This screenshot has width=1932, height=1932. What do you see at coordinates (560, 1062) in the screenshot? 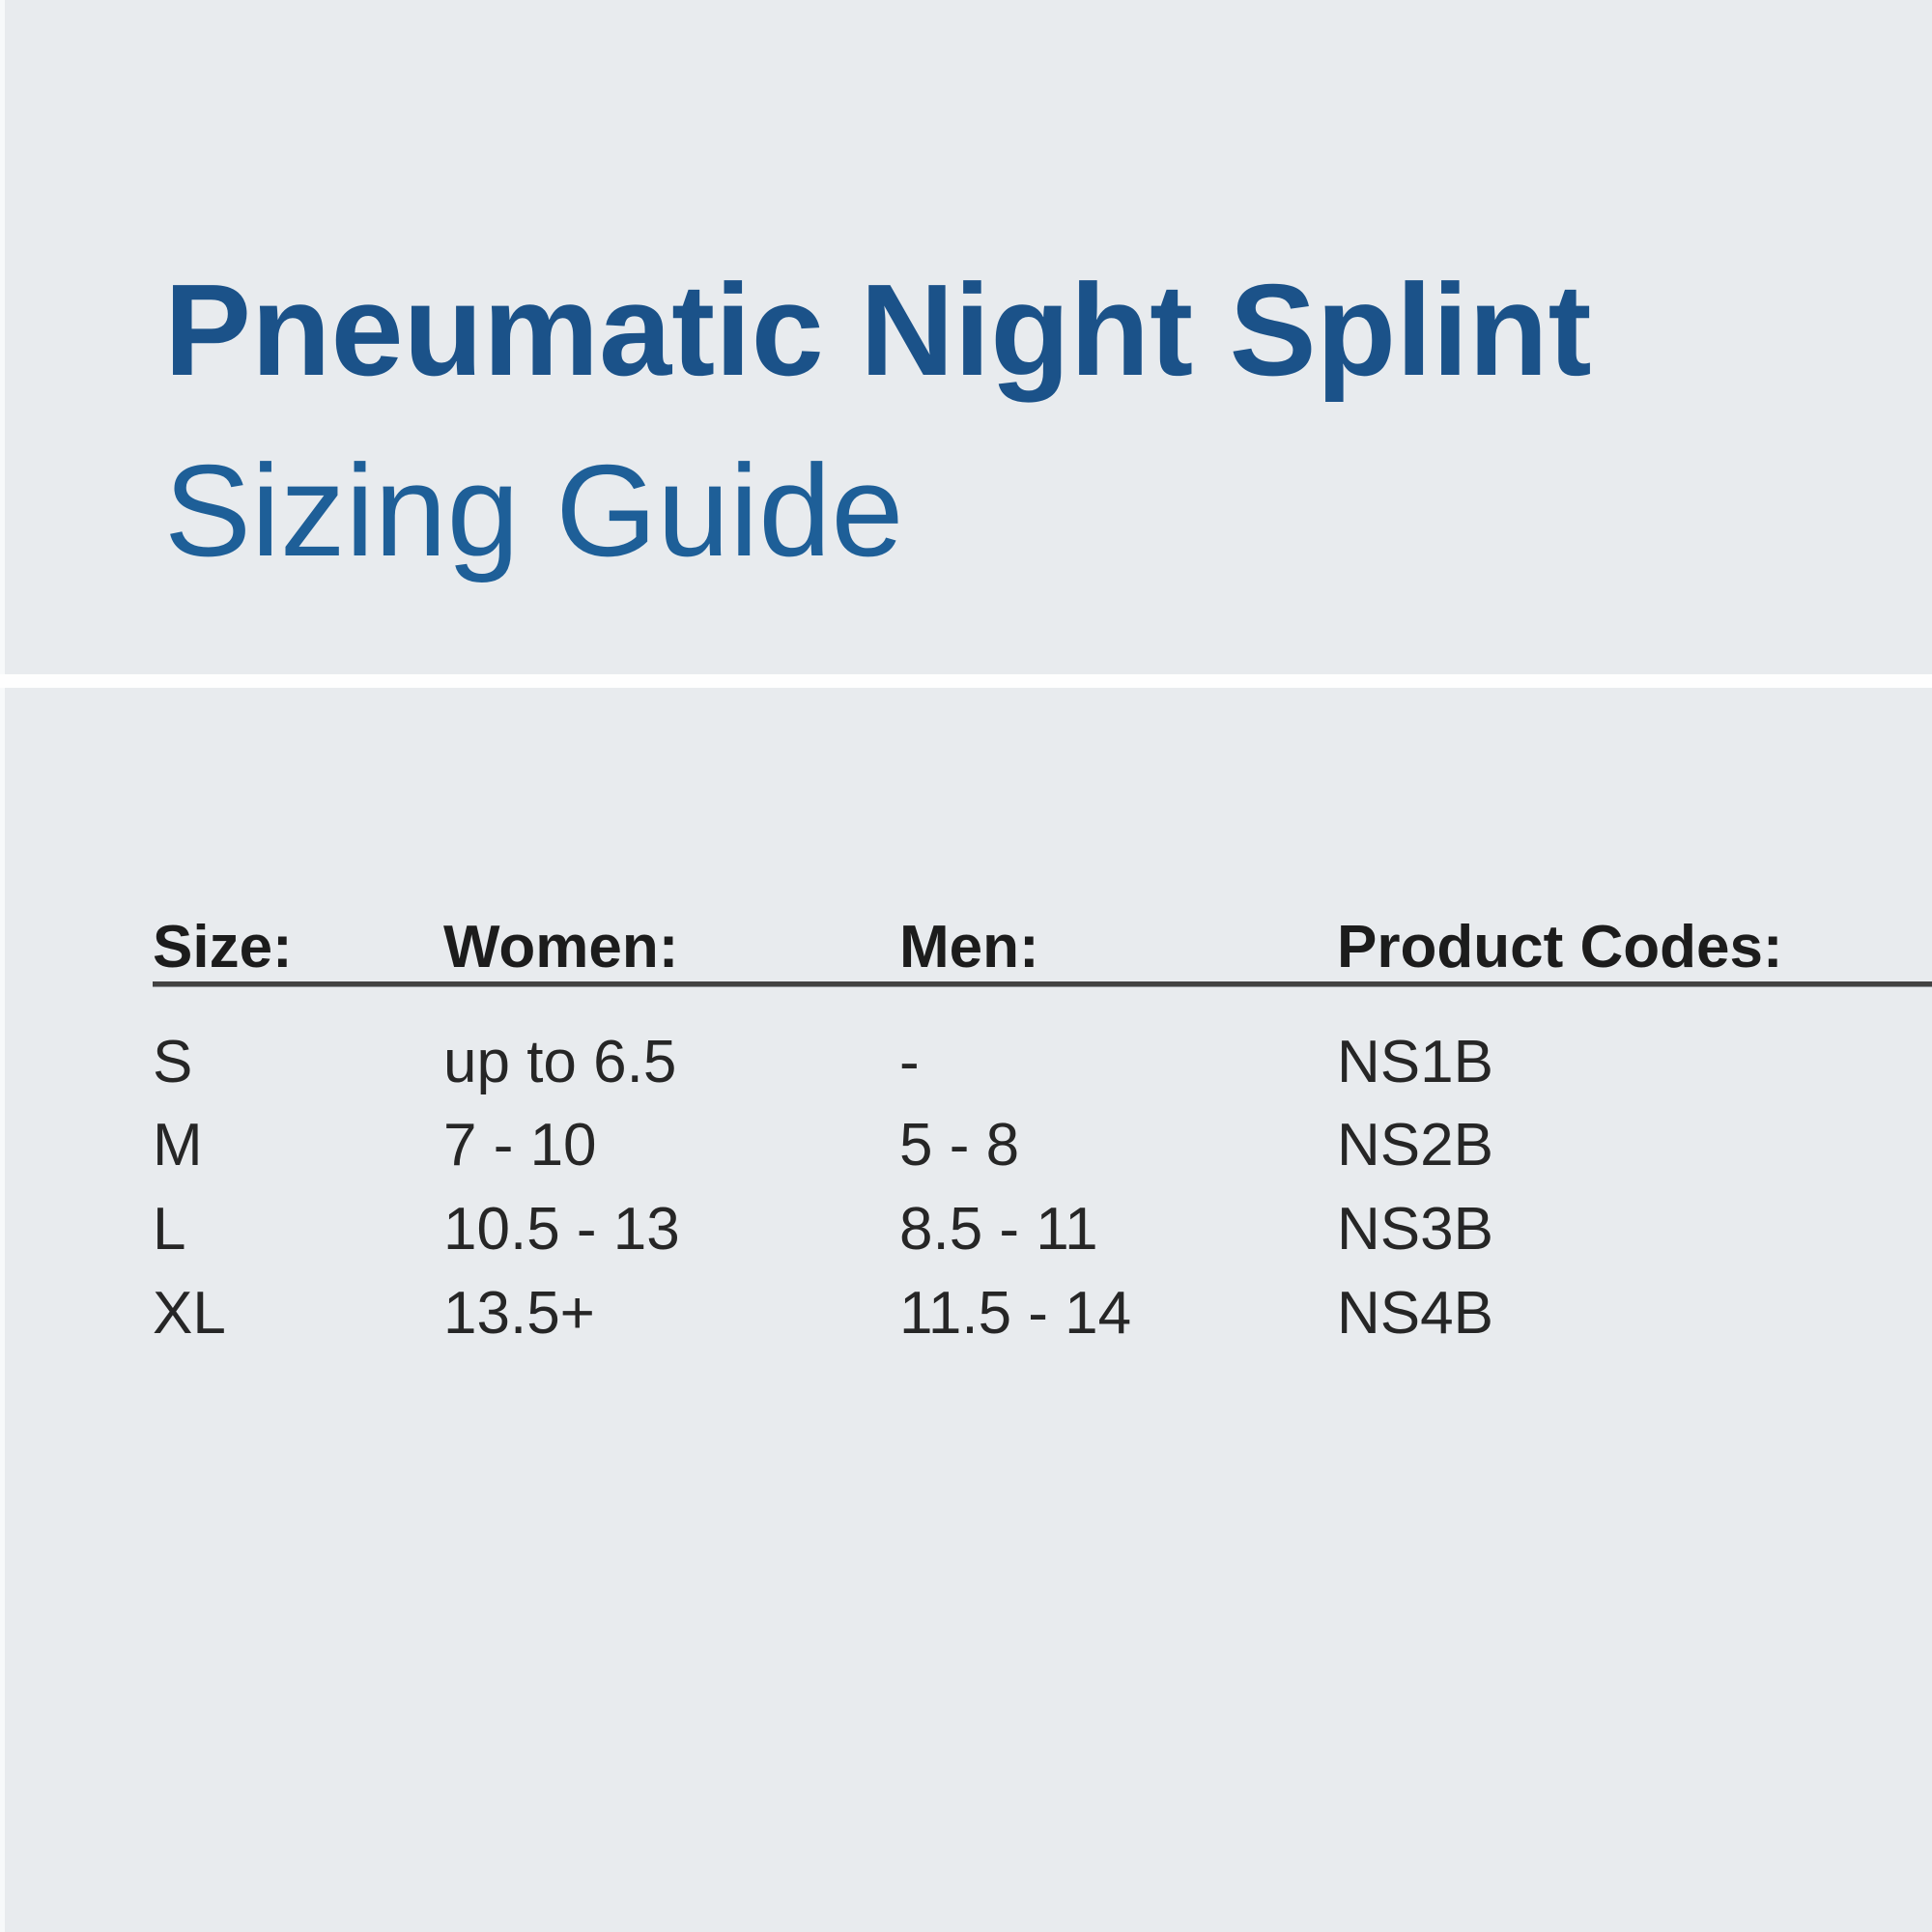
I see `table-cell: up to 6.5` at bounding box center [560, 1062].